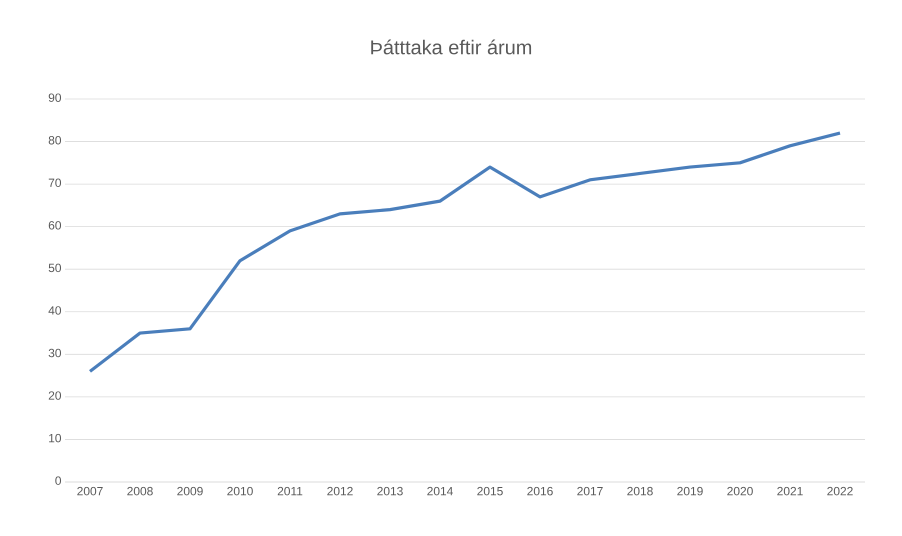 This screenshot has width=902, height=536. I want to click on x-tick-label: 2018, so click(640, 491).